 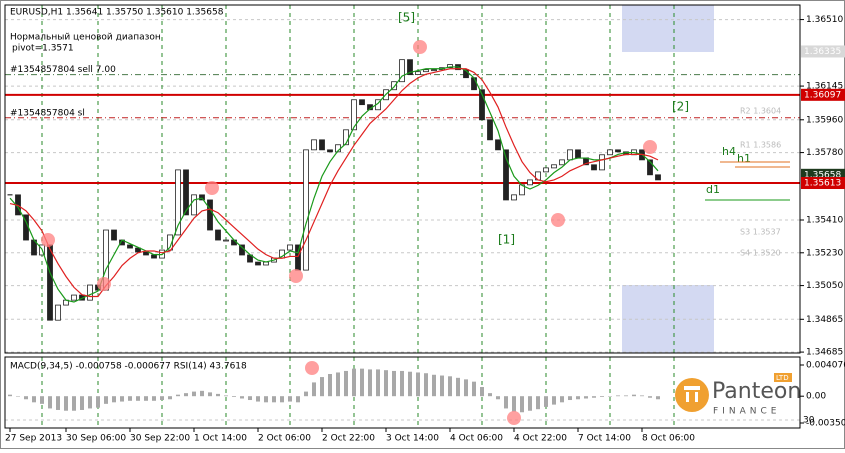 I want to click on y-tick-label: 1.35410, so click(x=824, y=220).